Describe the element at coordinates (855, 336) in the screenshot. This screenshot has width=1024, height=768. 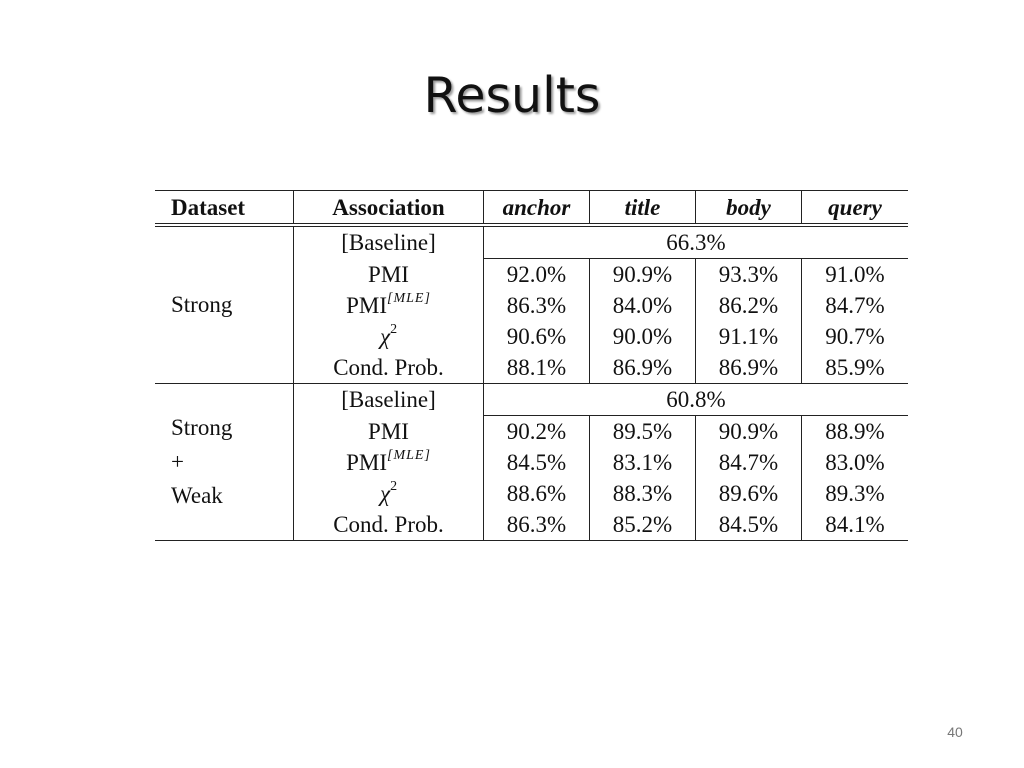
I see `value-cell: 90.7%` at that location.